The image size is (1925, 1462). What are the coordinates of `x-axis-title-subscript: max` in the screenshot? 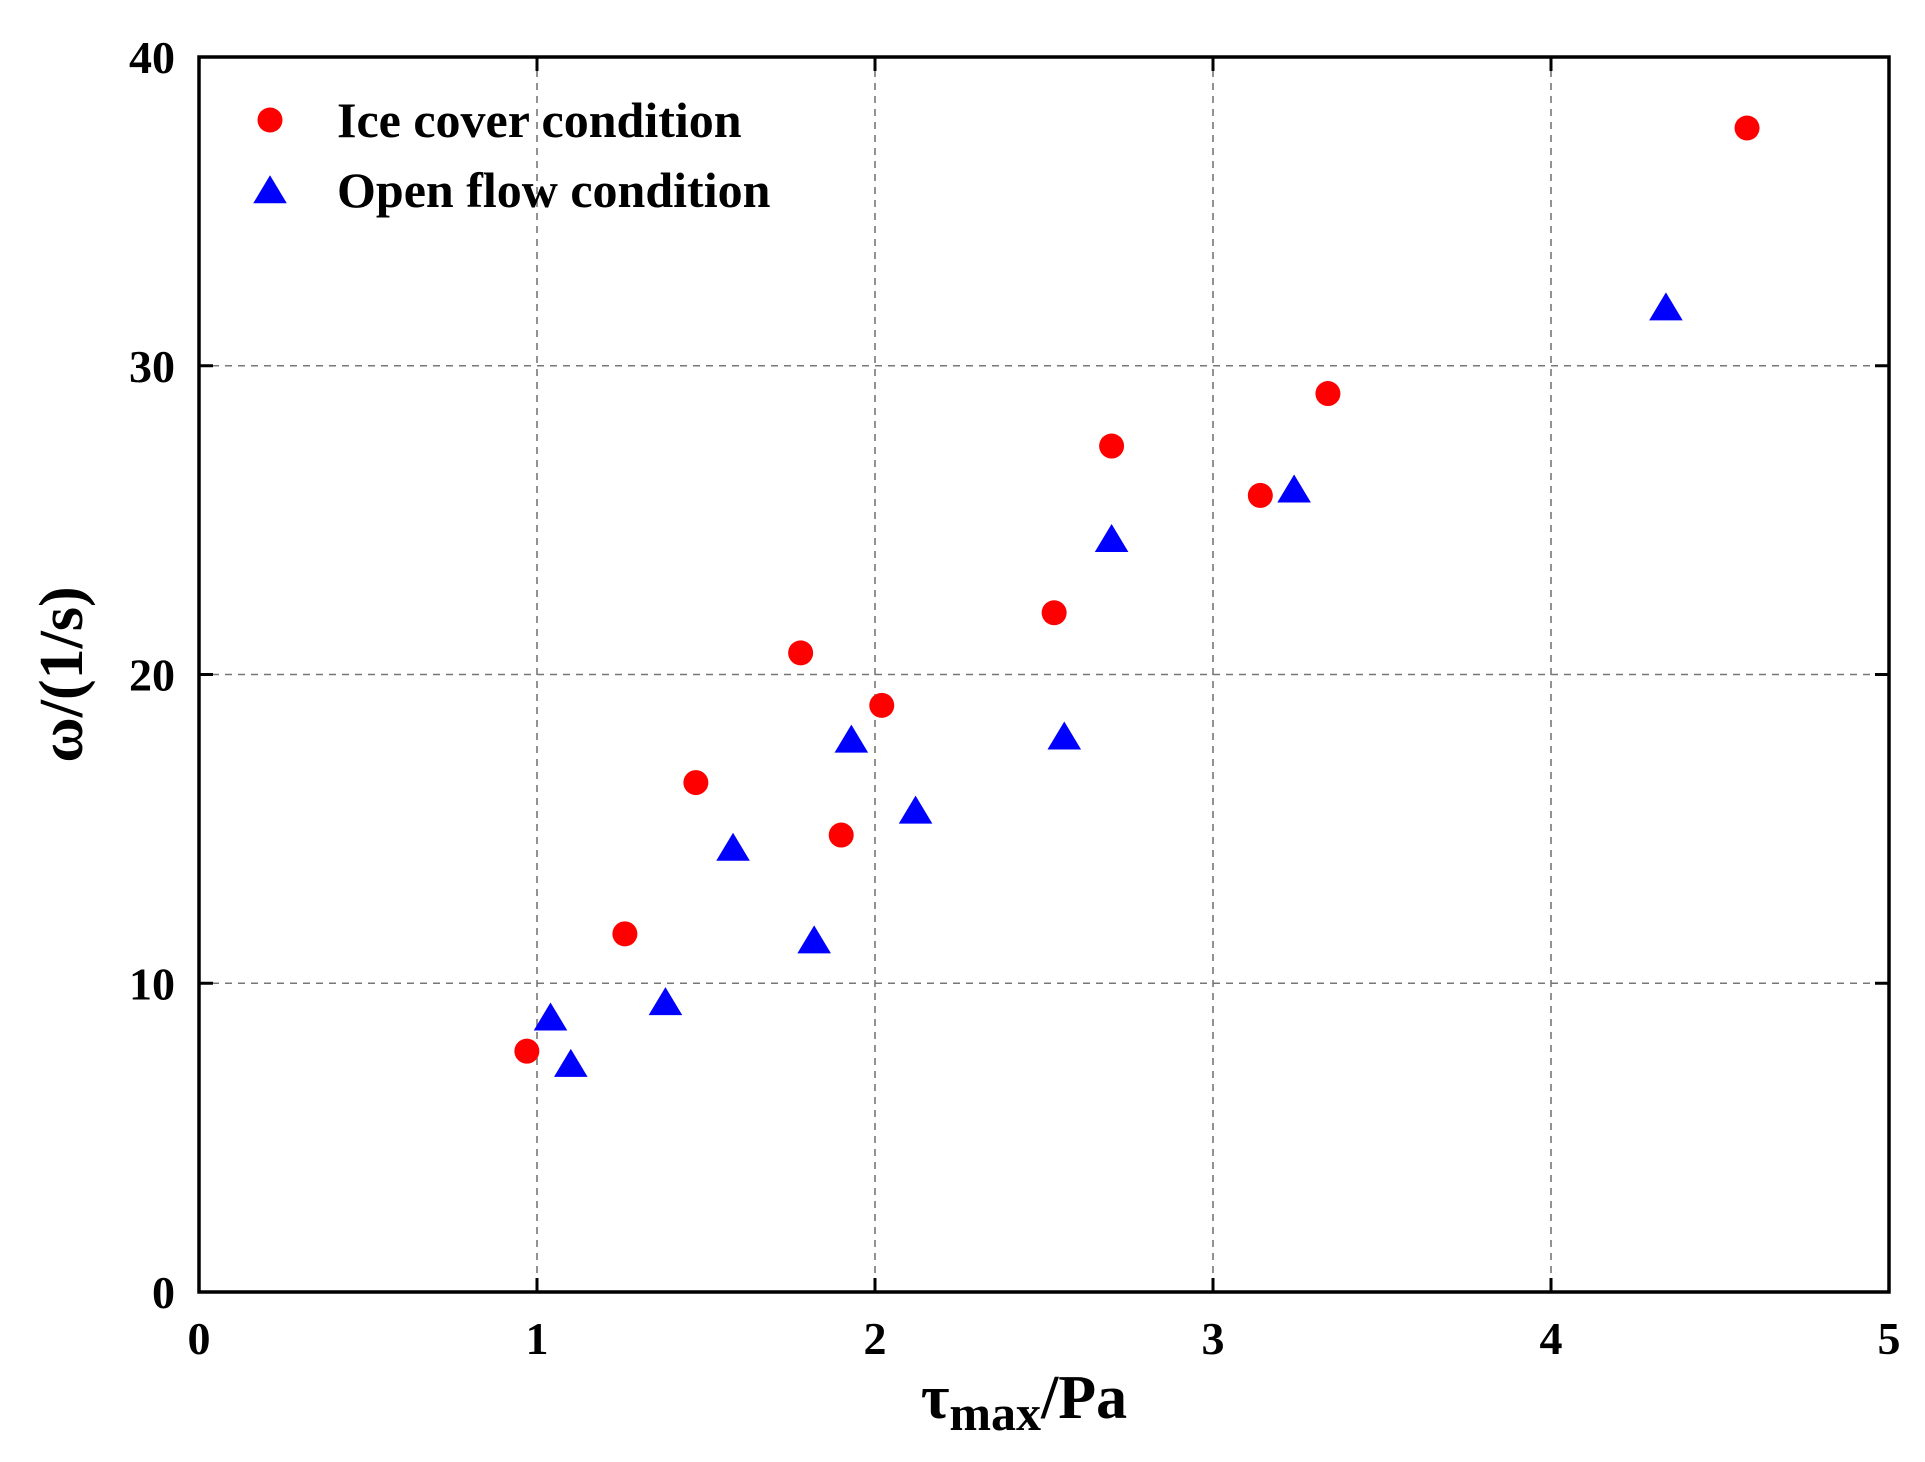 It's located at (995, 1413).